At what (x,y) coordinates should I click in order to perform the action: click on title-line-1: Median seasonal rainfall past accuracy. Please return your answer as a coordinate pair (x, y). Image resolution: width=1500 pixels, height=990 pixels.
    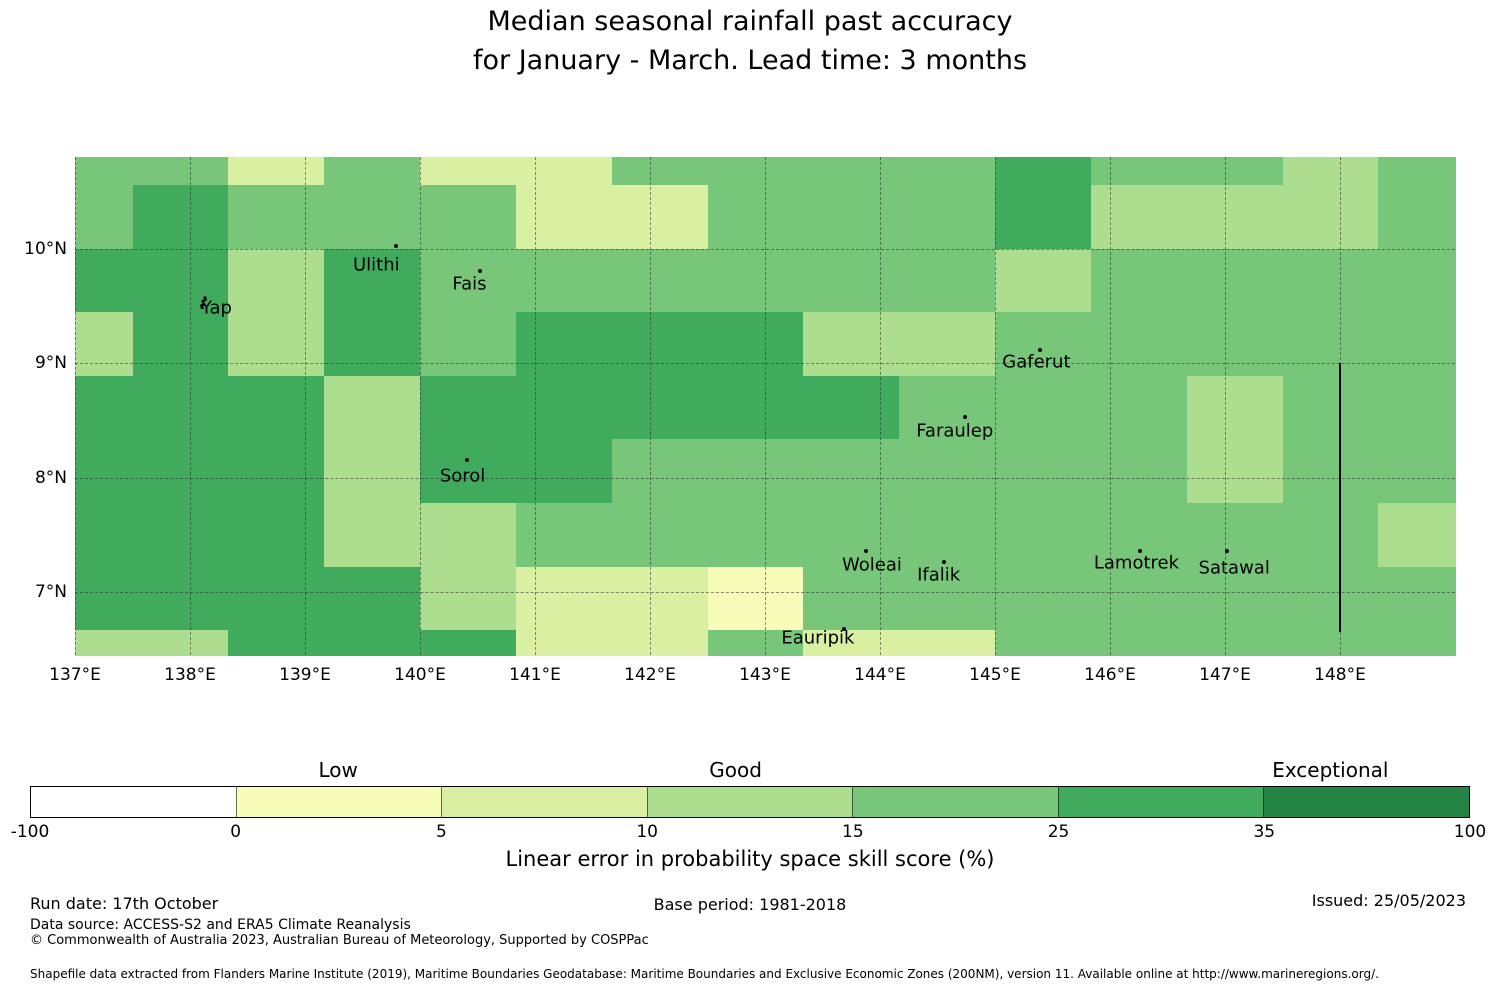
    Looking at the image, I should click on (750, 21).